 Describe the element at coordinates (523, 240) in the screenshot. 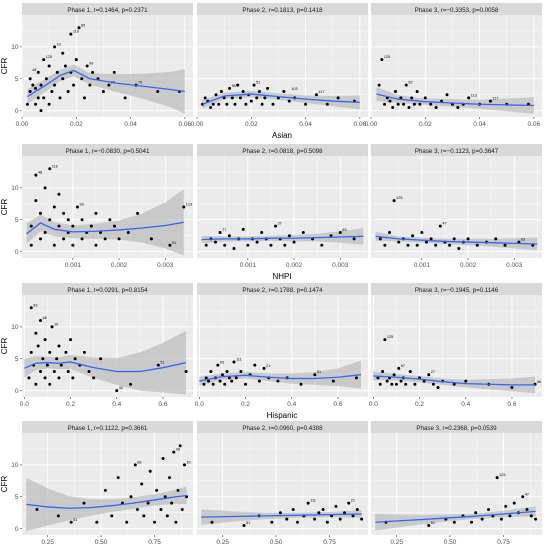

I see `point-label: 63` at that location.